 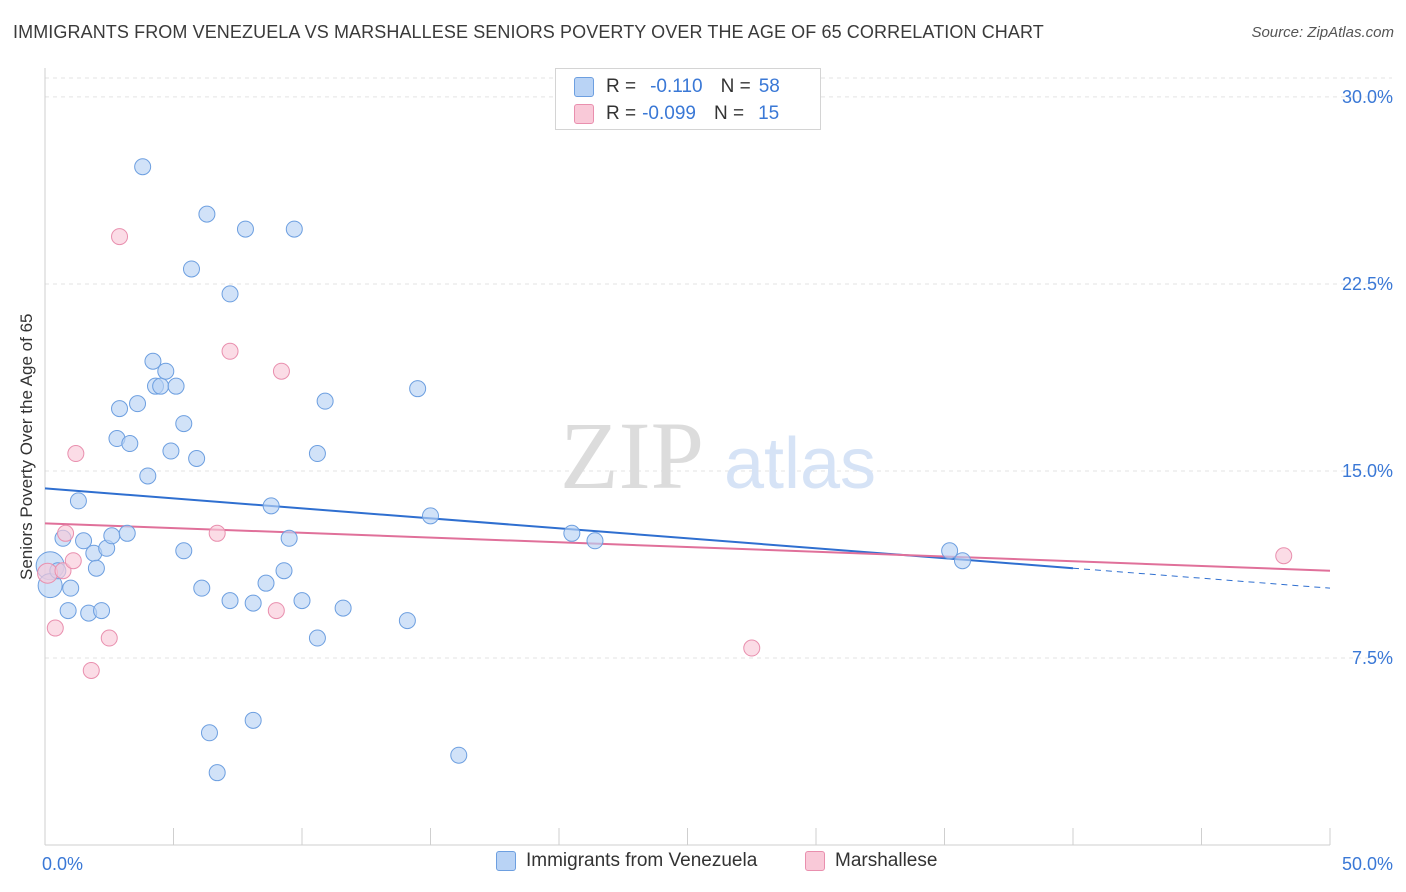 What do you see at coordinates (1367, 284) in the screenshot?
I see `y-tick-label: 22.5%` at bounding box center [1367, 284].